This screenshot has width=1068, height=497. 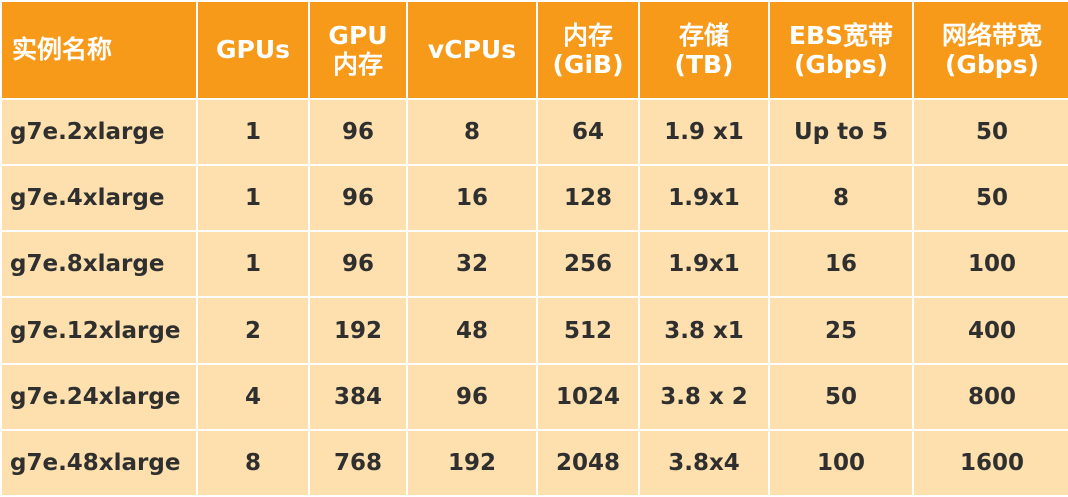 I want to click on cell-gpus: 2, so click(x=253, y=330).